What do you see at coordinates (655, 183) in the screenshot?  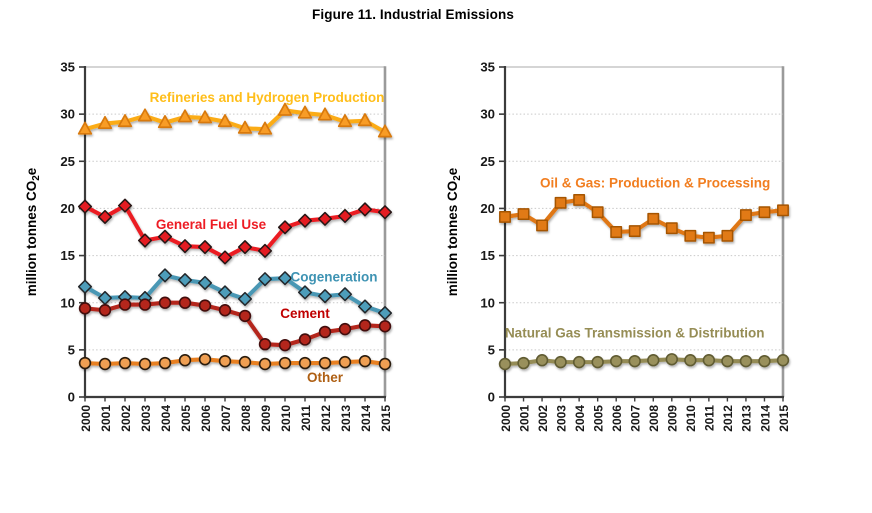 I see `series-label-oil-gas-production-processing: Oil & Gas: Production & Processing` at bounding box center [655, 183].